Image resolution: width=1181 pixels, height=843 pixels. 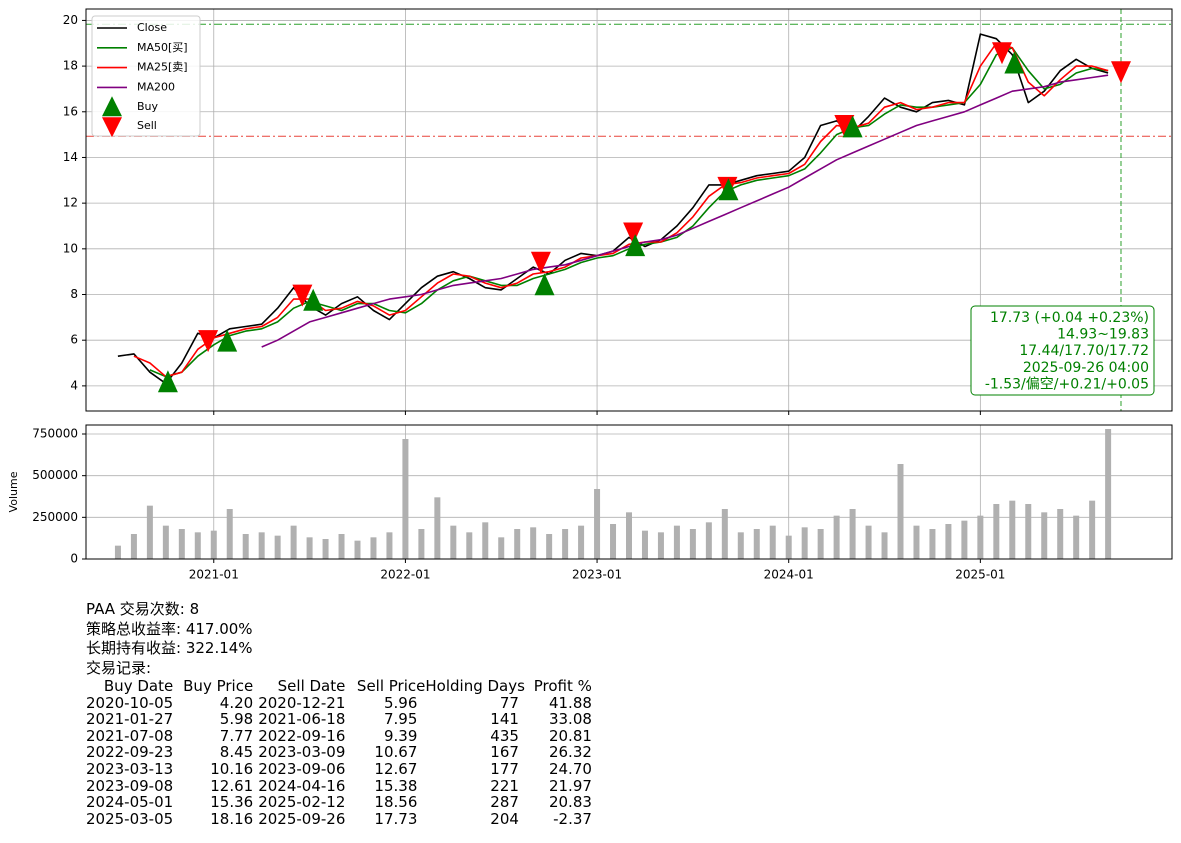 I want to click on column-header: Buy Date, so click(x=138, y=686).